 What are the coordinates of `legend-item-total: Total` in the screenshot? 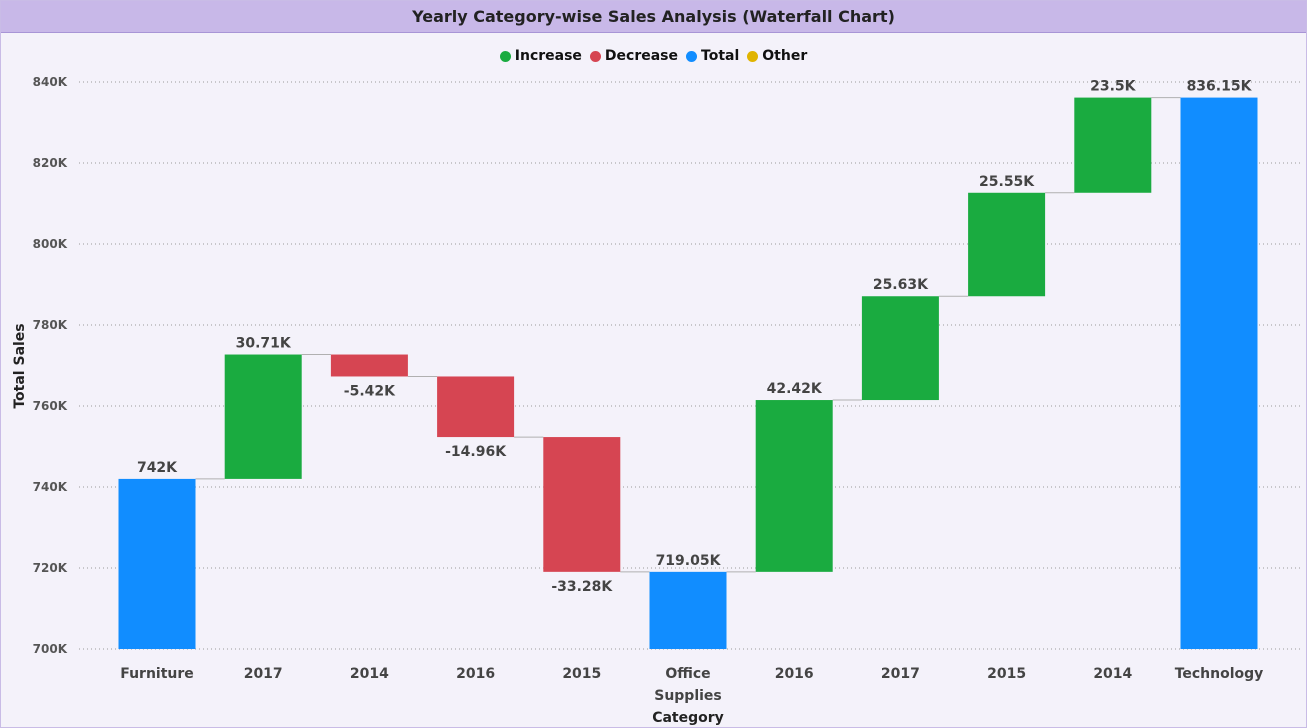 It's located at (712, 56).